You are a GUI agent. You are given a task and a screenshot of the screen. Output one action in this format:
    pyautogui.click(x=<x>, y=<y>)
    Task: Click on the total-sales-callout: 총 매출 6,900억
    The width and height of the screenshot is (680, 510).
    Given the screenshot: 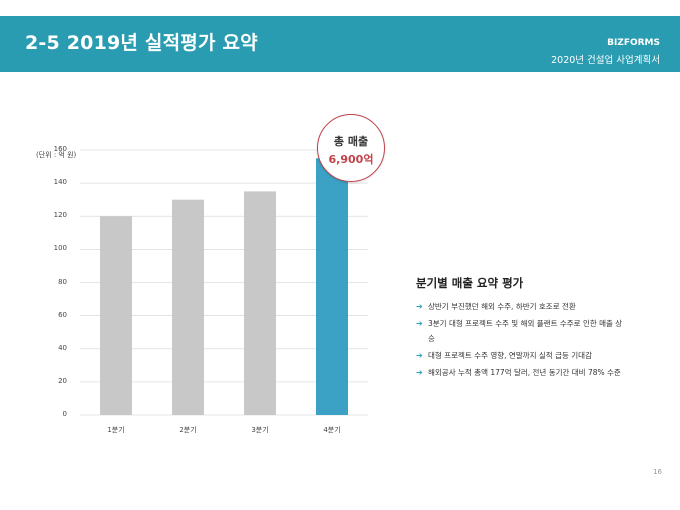 What is the action you would take?
    pyautogui.click(x=351, y=148)
    